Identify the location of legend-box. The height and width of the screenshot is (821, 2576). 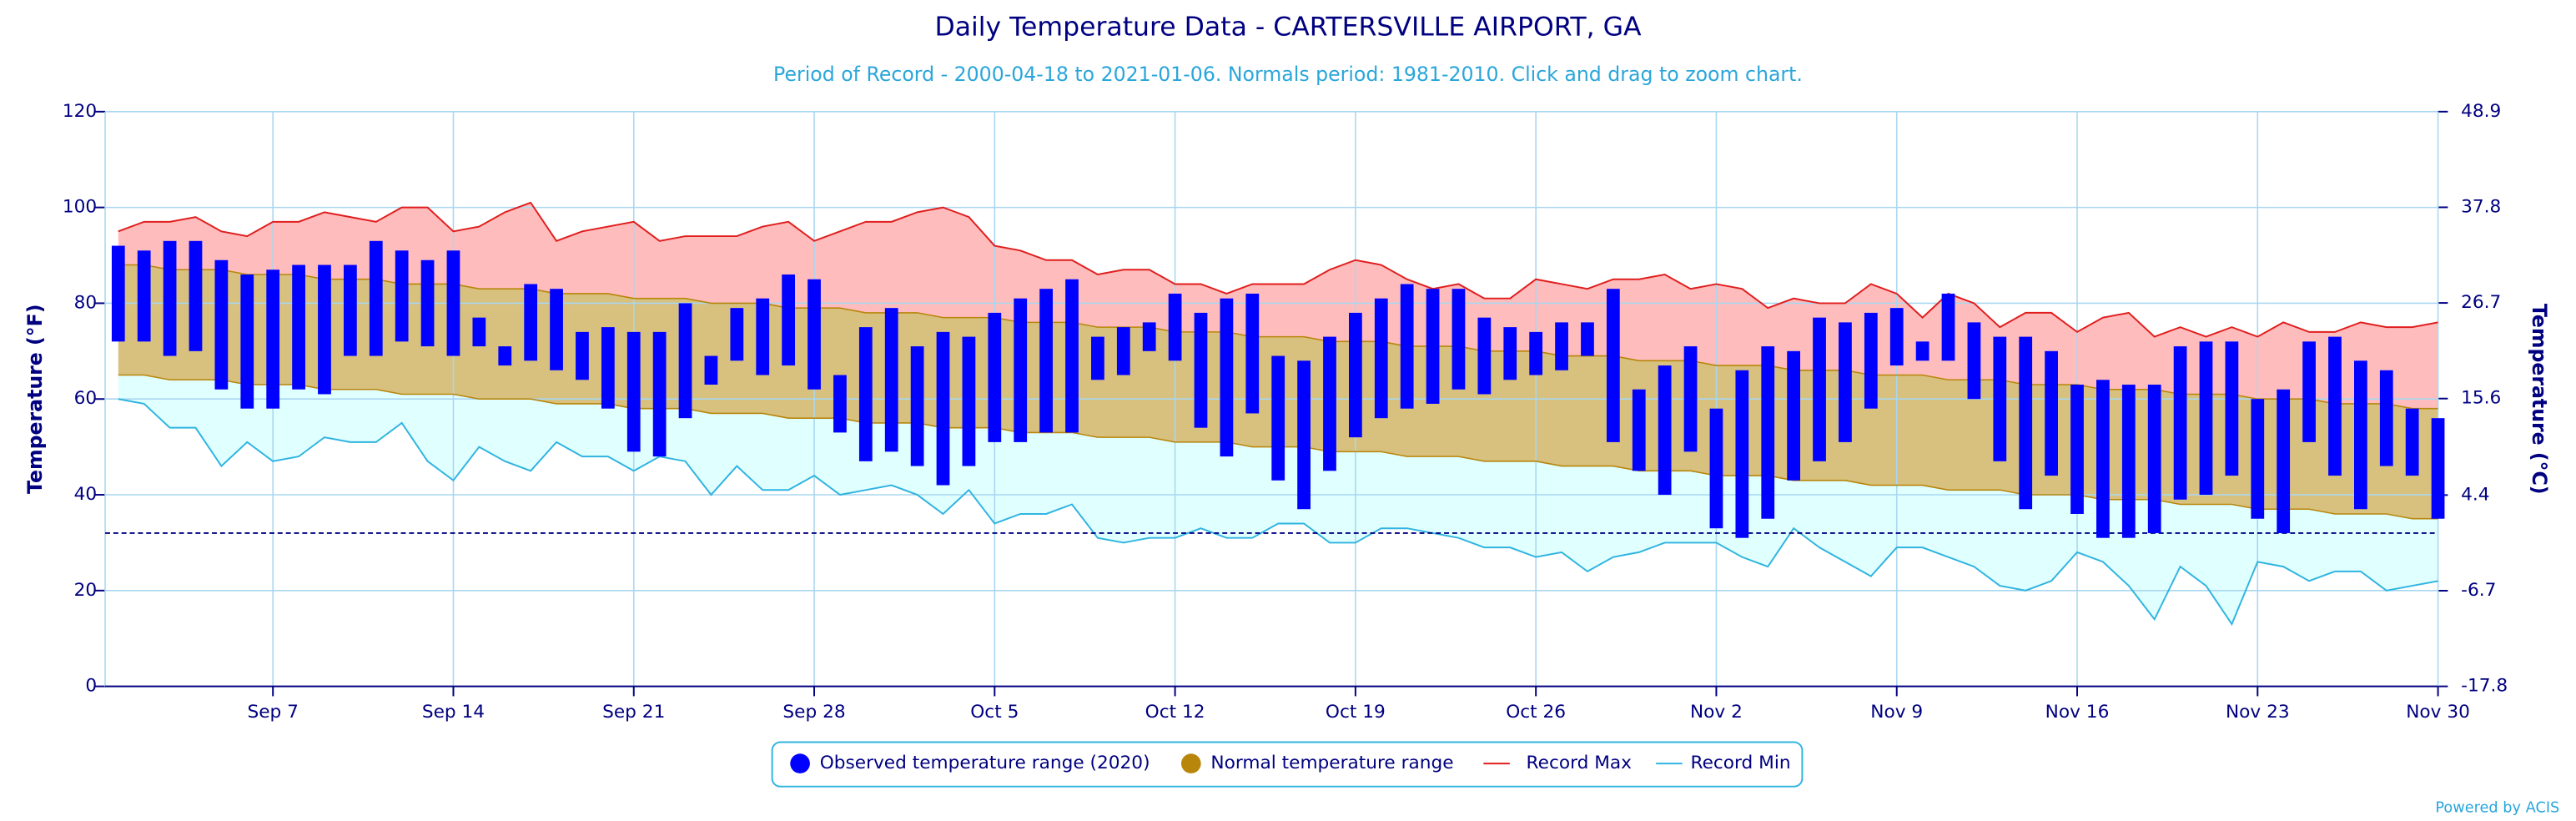
(1287, 764).